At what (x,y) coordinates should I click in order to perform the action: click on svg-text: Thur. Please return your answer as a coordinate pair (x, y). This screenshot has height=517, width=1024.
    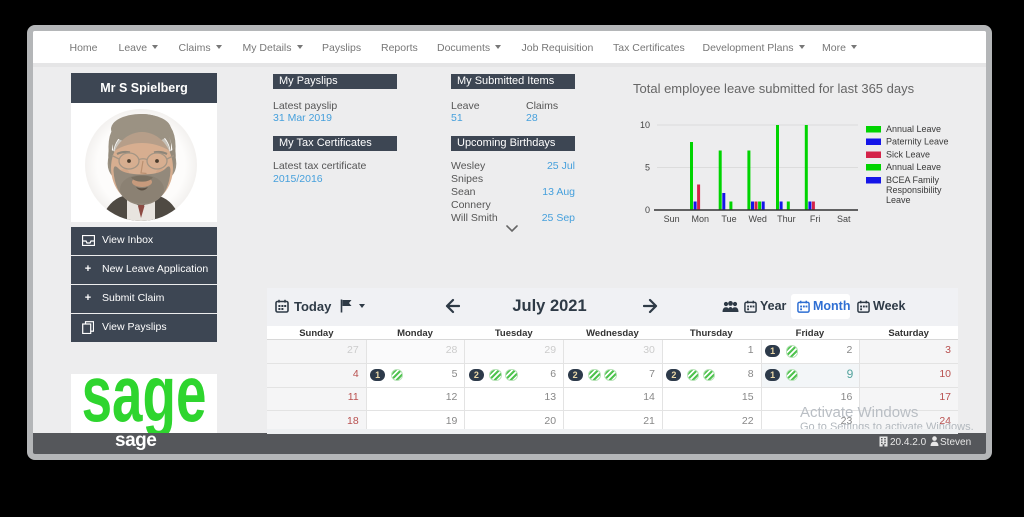
    Looking at the image, I should click on (786, 219).